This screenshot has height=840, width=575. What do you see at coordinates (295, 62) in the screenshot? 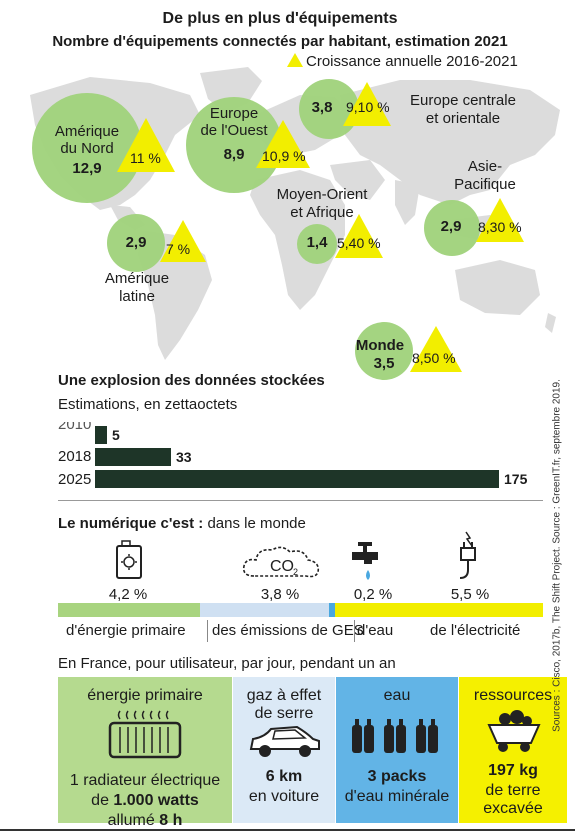
I see `legend-triangle-icon` at bounding box center [295, 62].